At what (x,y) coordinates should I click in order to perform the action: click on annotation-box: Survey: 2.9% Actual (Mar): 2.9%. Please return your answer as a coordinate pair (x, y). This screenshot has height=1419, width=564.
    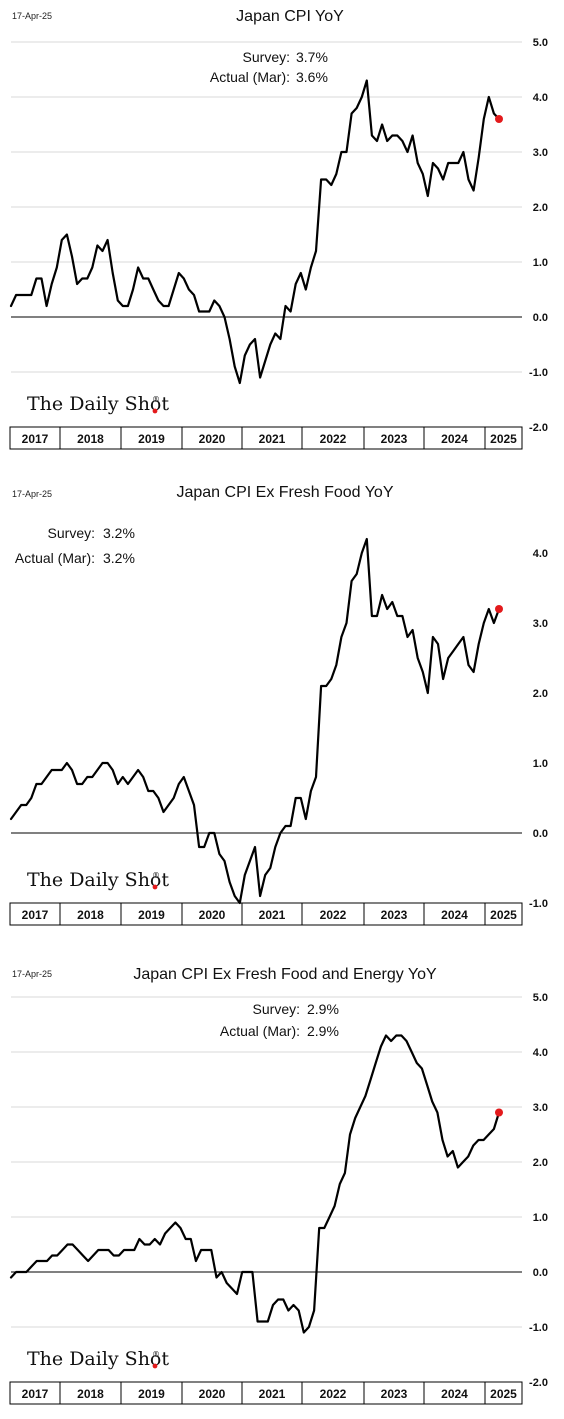
    Looking at the image, I should click on (279, 1020).